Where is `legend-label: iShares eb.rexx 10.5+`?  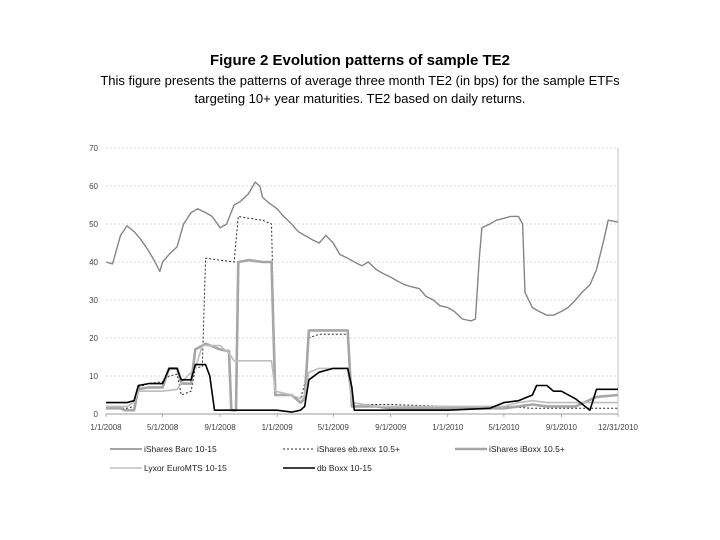 legend-label: iShares eb.rexx 10.5+ is located at coordinates (358, 449).